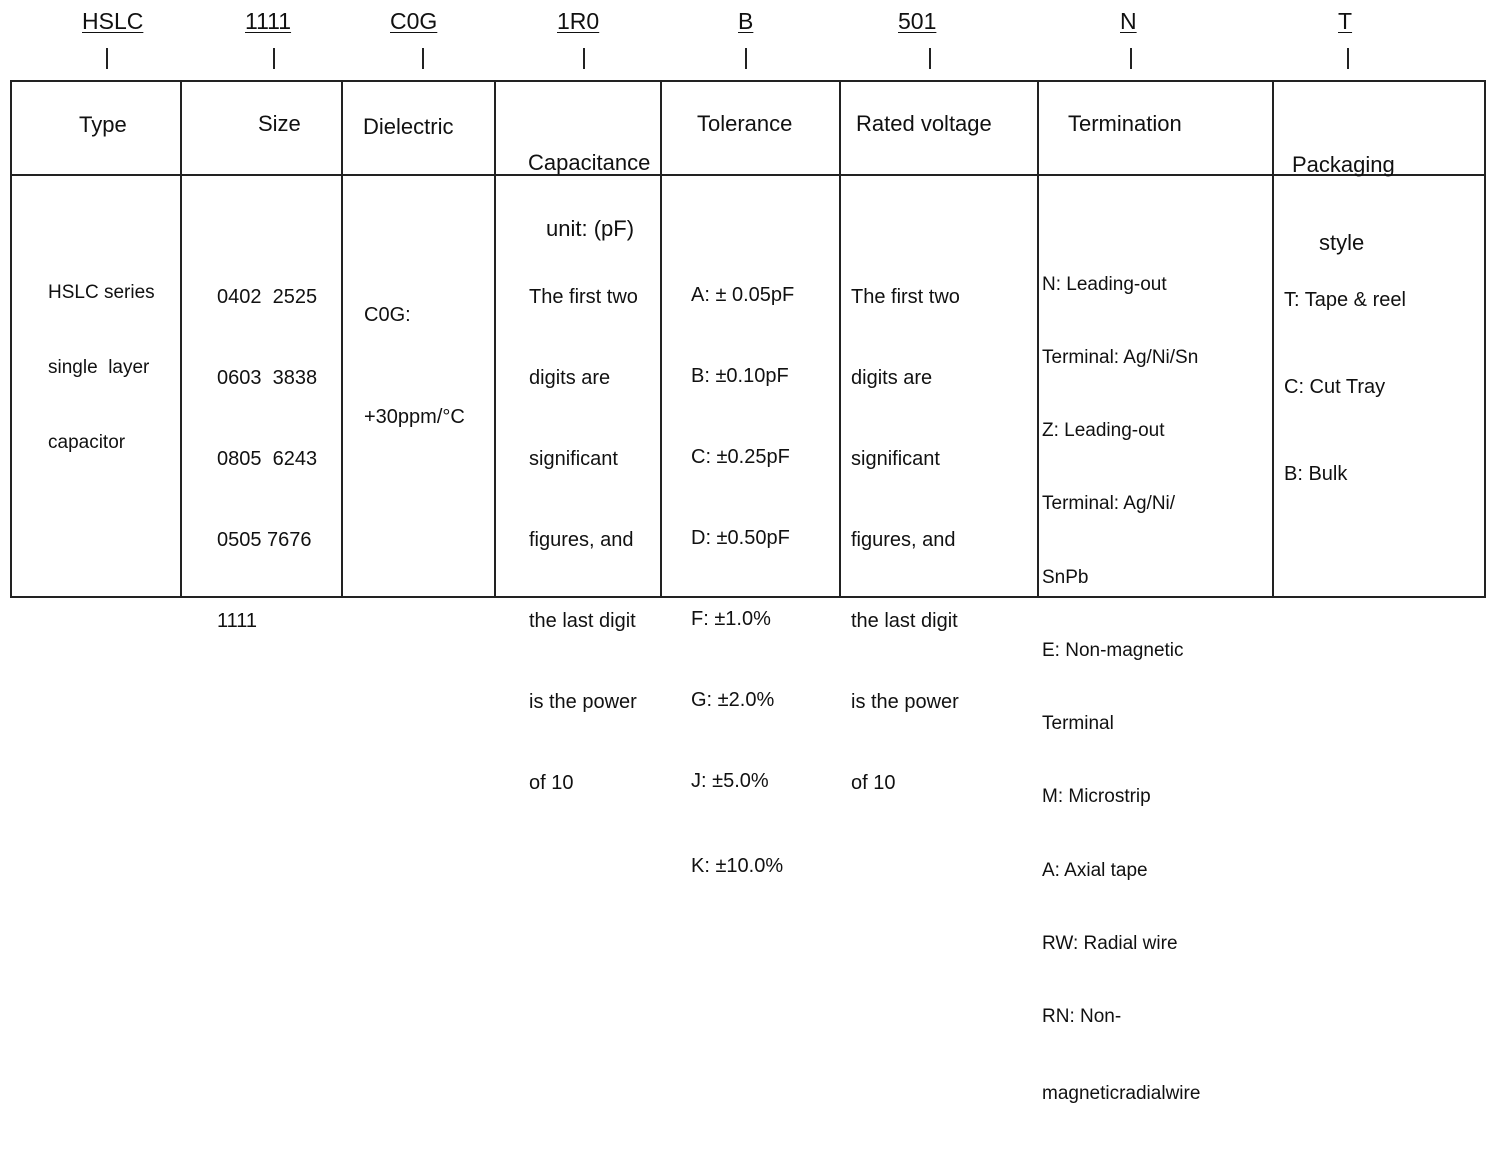 This screenshot has height=1155, width=1497. Describe the element at coordinates (103, 124) in the screenshot. I see `header-type: Type` at that location.